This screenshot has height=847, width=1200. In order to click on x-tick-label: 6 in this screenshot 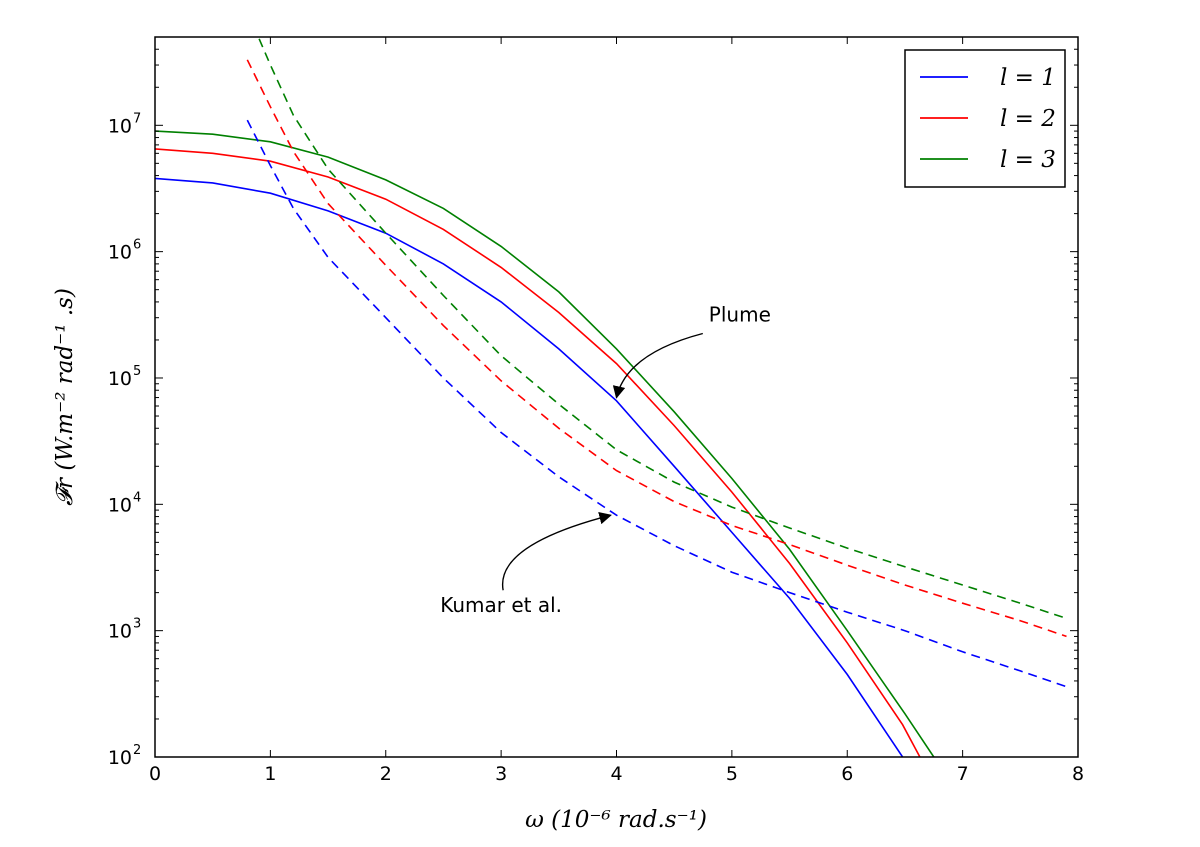, I will do `click(847, 774)`.